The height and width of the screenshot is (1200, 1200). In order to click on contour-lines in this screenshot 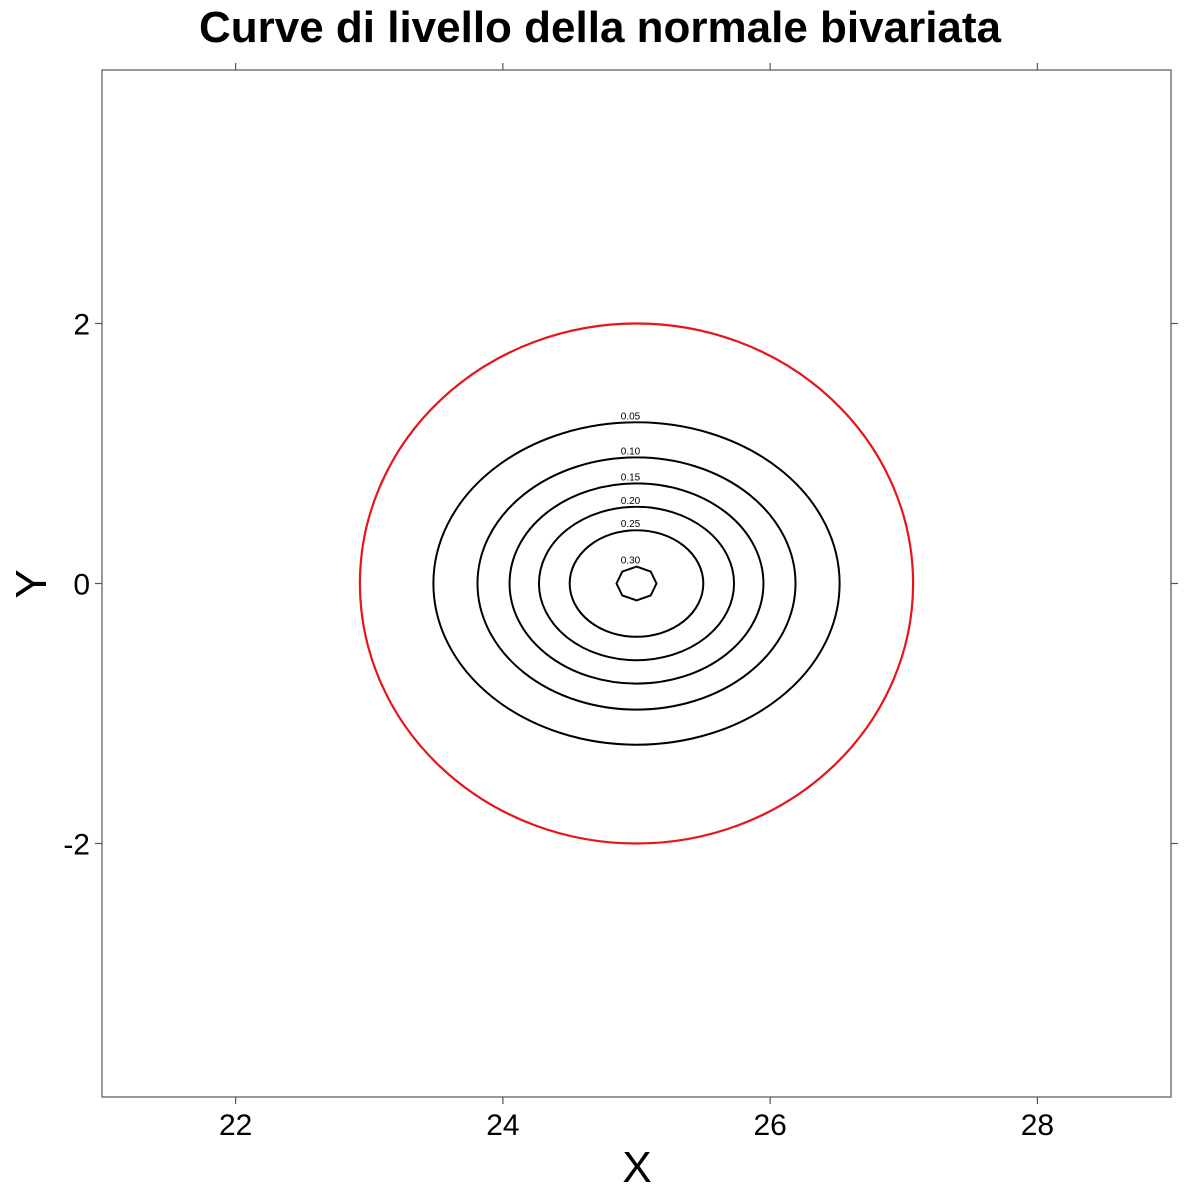, I will do `click(636, 583)`.